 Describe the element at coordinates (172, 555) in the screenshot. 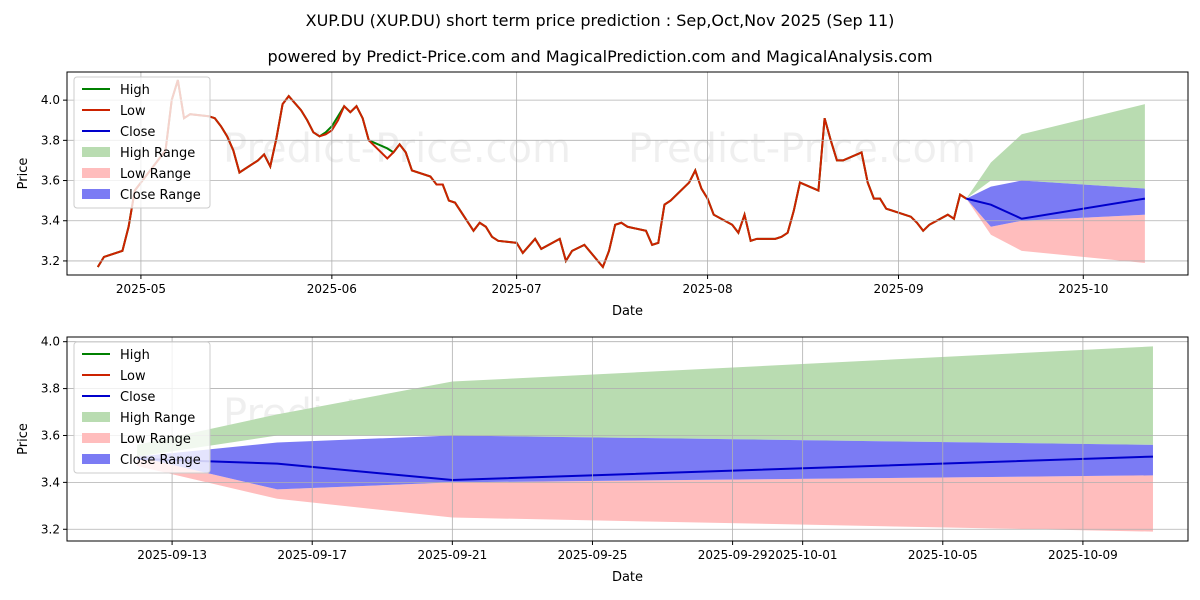

I see `x-tick-label: 2025-09-13` at that location.